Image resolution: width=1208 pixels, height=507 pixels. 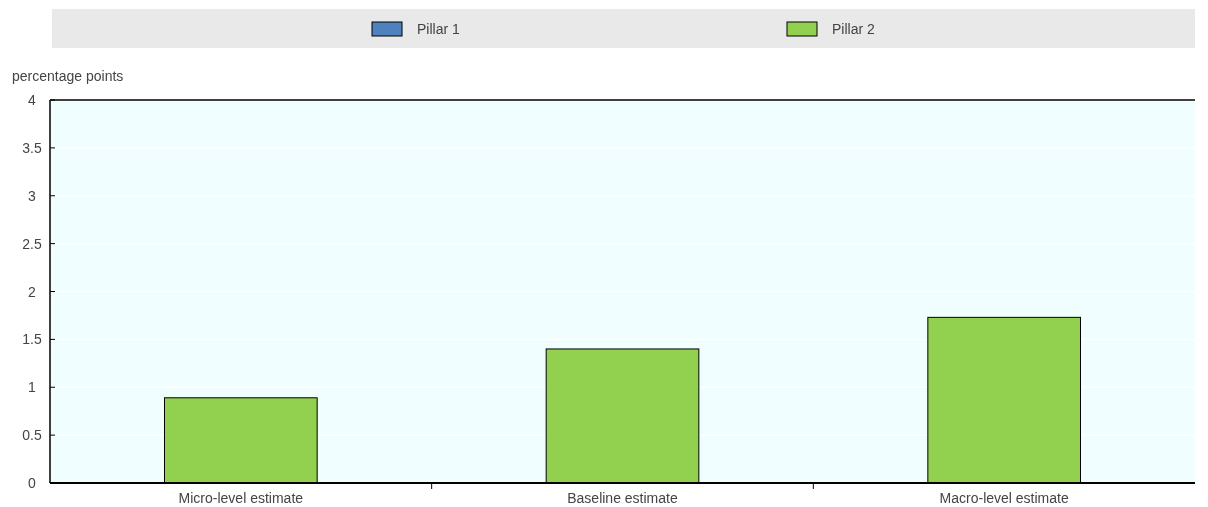 I want to click on legend-label: Pillar 2, so click(x=854, y=29).